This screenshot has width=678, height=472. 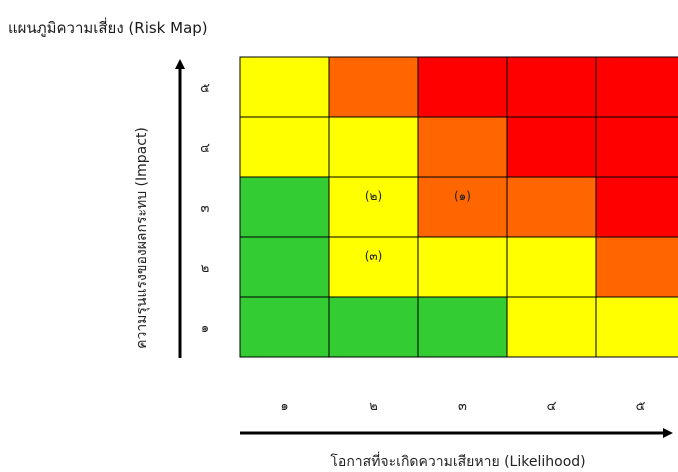 I want to click on x-tick-label: ๕, so click(x=641, y=406).